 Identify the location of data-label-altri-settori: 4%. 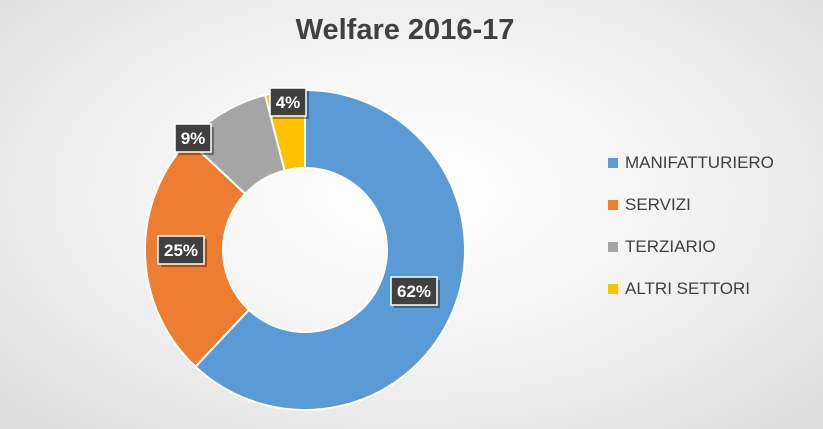
(289, 103).